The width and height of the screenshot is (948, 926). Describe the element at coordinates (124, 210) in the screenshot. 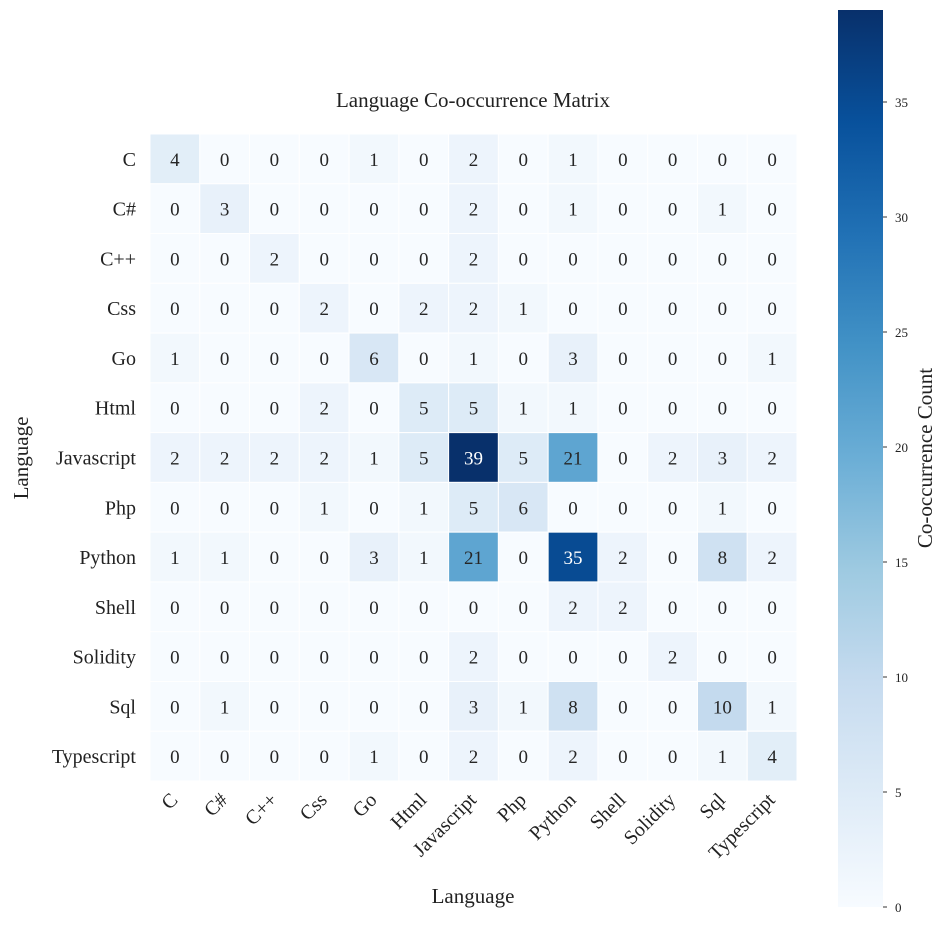

I see `y-tick-label: C#` at that location.